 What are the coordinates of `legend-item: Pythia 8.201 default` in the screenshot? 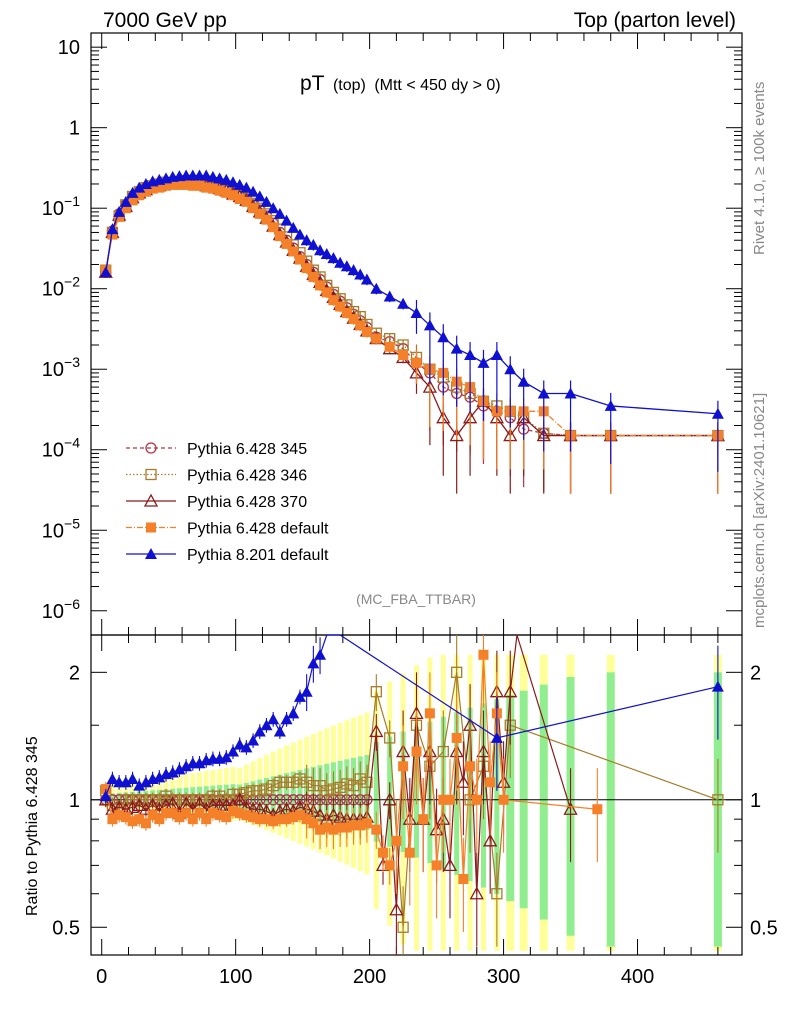 It's located at (227, 555).